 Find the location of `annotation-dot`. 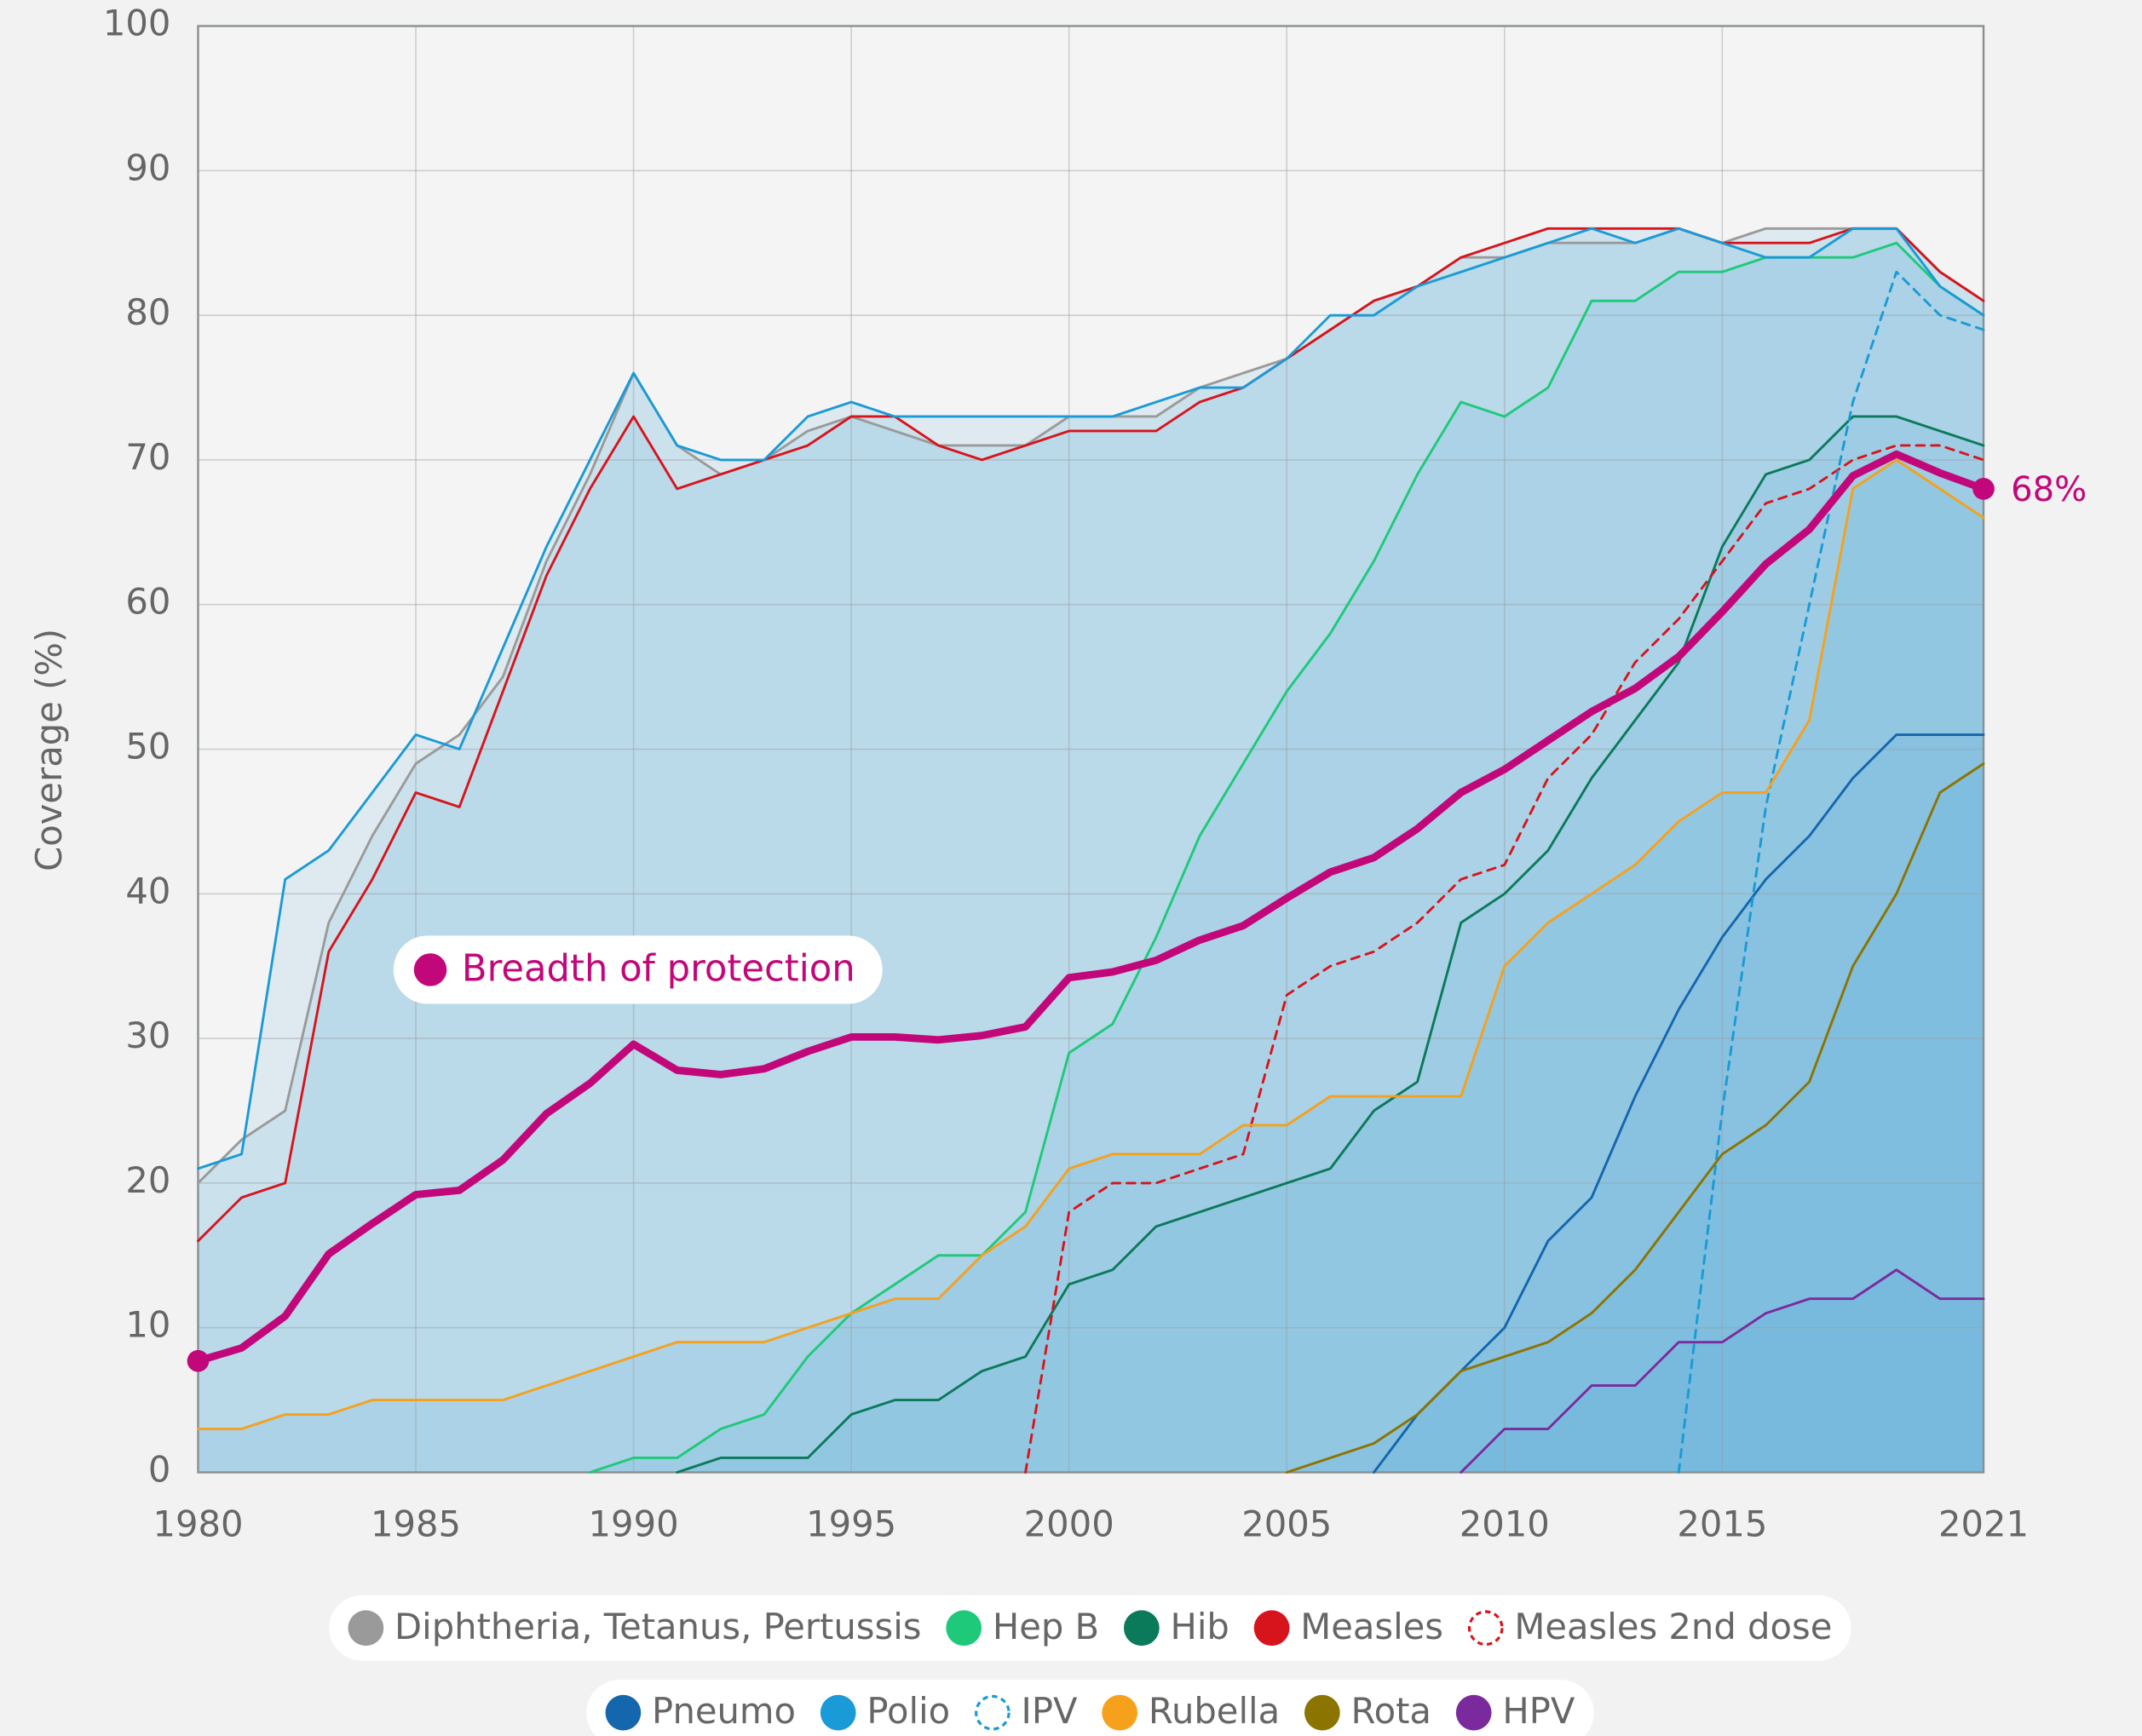

annotation-dot is located at coordinates (430, 969).